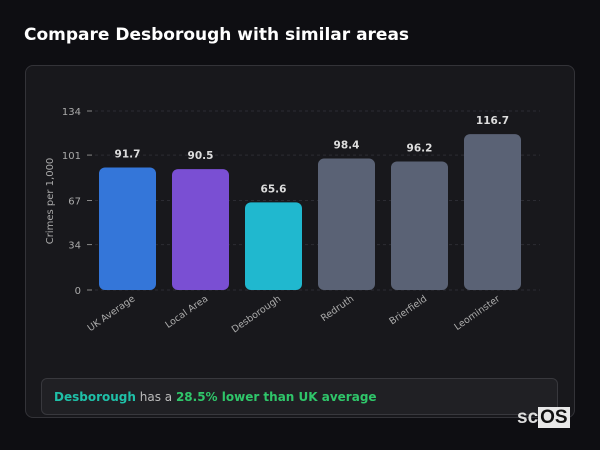 The height and width of the screenshot is (450, 600). I want to click on bar-value-label: 116.7, so click(492, 121).